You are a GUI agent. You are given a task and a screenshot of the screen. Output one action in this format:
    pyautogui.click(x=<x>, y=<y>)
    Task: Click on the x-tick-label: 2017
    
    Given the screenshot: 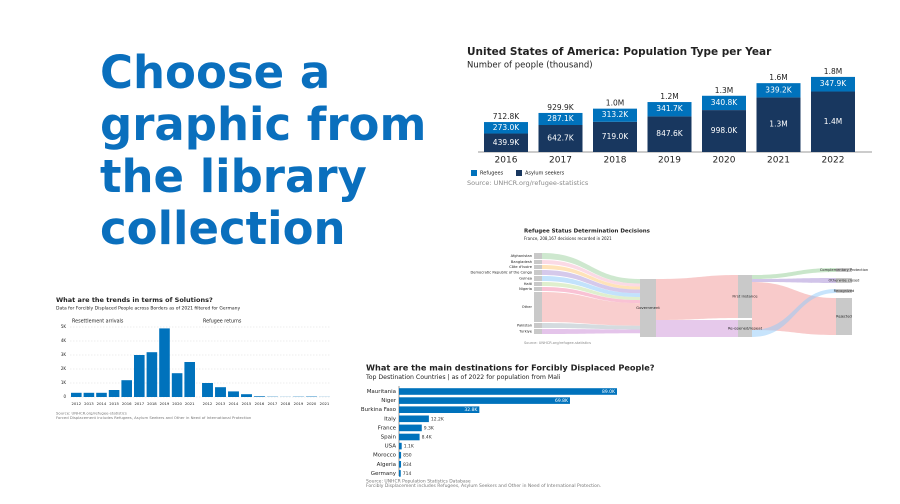 What is the action you would take?
    pyautogui.click(x=139, y=403)
    